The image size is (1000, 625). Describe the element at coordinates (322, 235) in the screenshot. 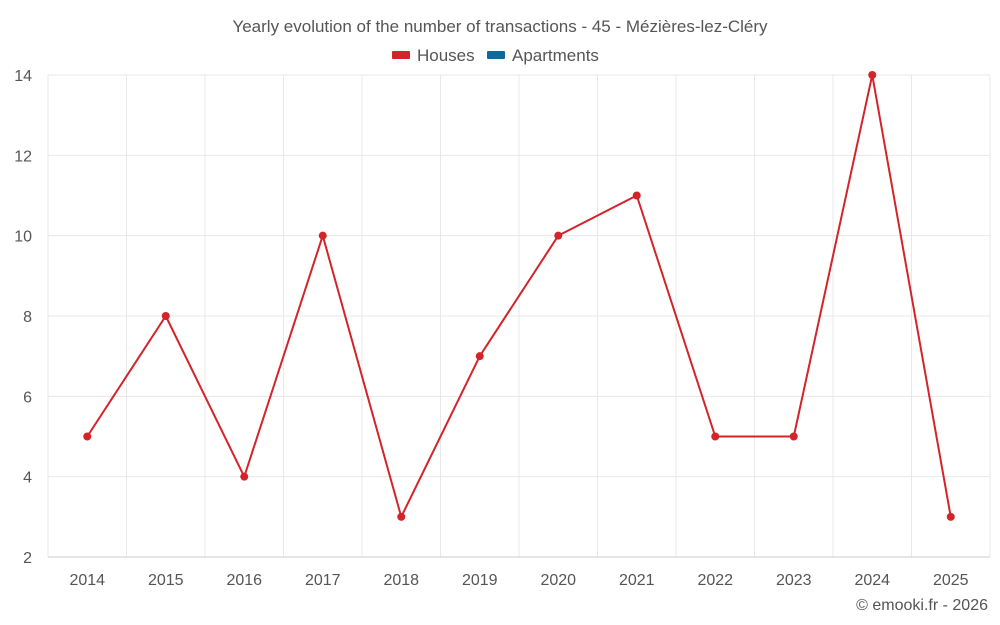

I see `houses-point-2017` at that location.